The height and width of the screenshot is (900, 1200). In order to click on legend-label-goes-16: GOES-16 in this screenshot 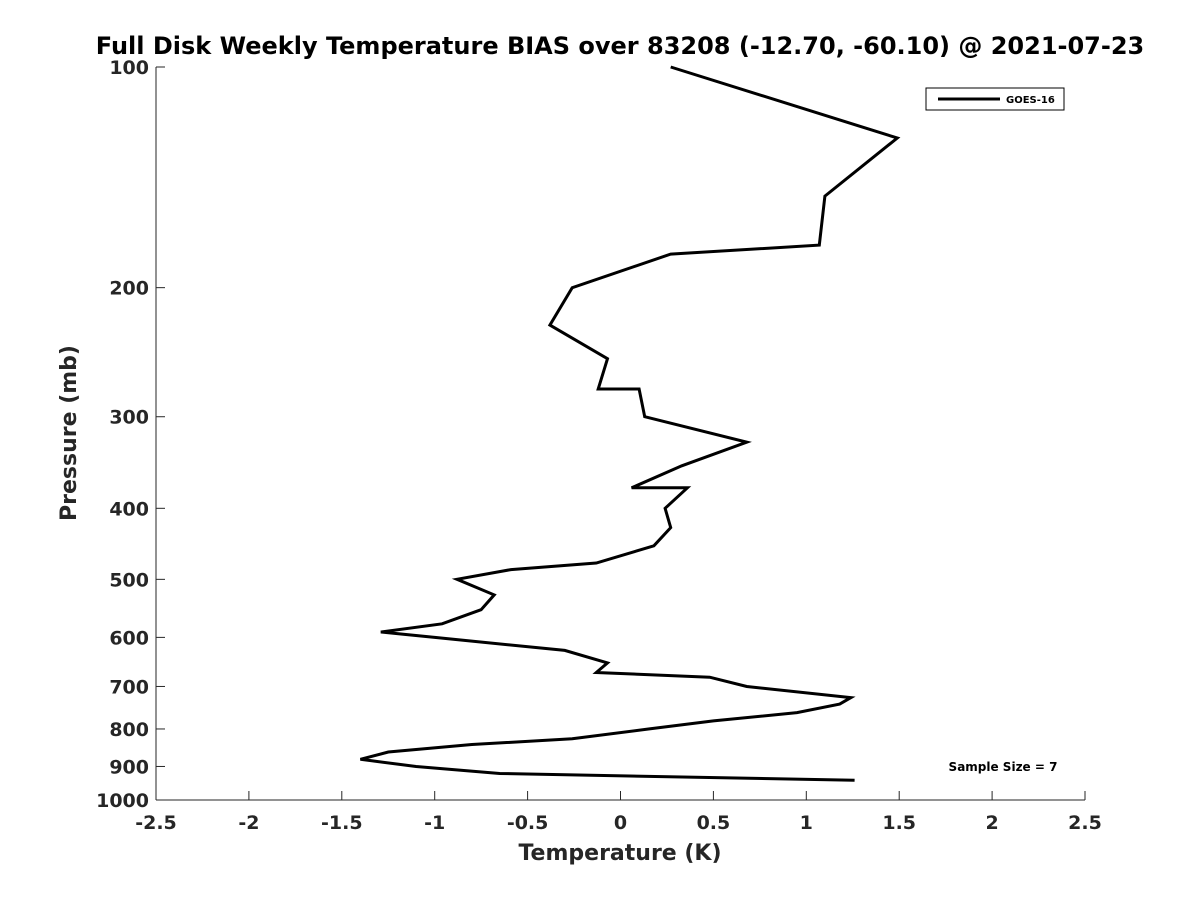, I will do `click(1030, 100)`.